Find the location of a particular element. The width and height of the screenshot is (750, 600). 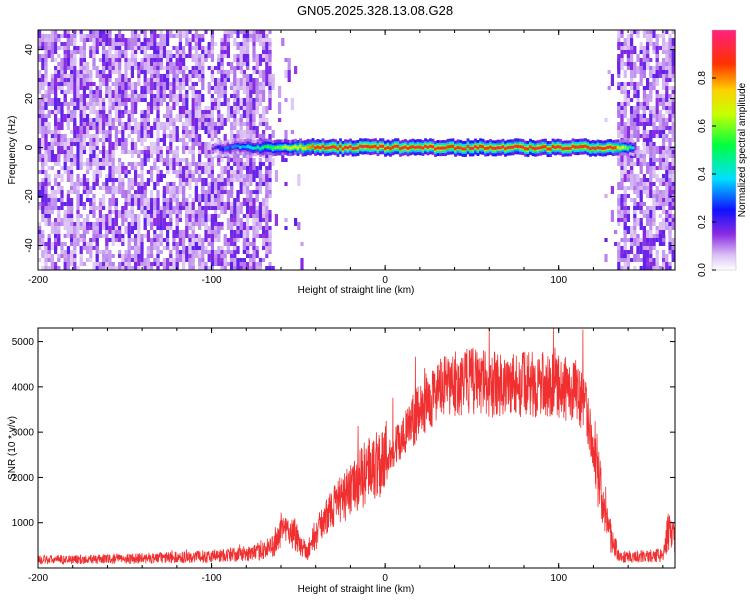

colorbar-label: Normalized spectral amplitude is located at coordinates (742, 149).